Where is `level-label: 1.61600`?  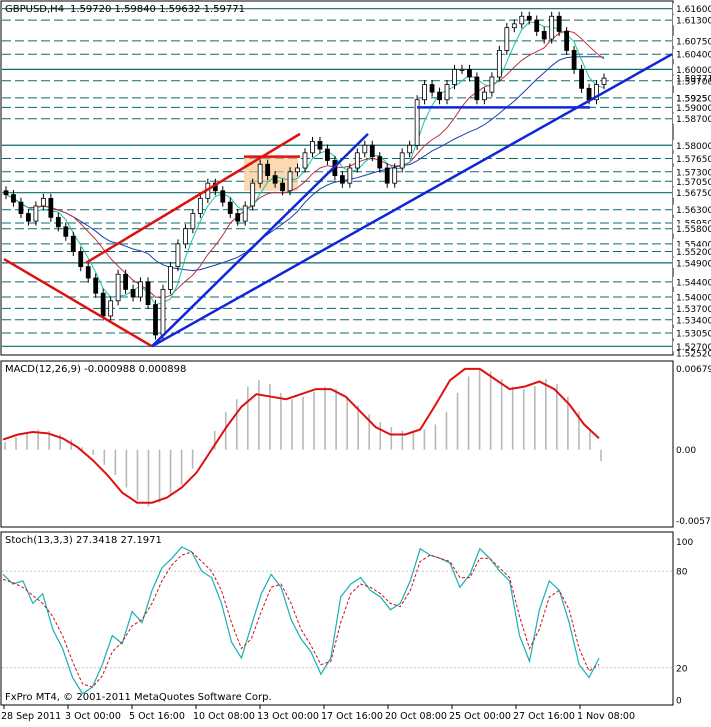
level-label: 1.61600 is located at coordinates (693, 10).